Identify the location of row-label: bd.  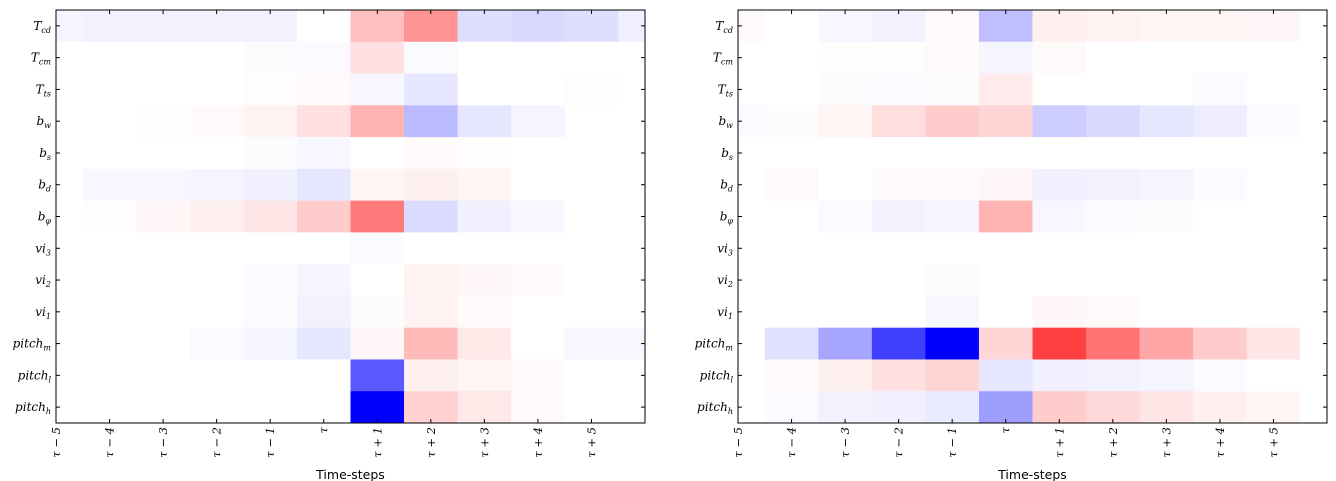
(44, 186).